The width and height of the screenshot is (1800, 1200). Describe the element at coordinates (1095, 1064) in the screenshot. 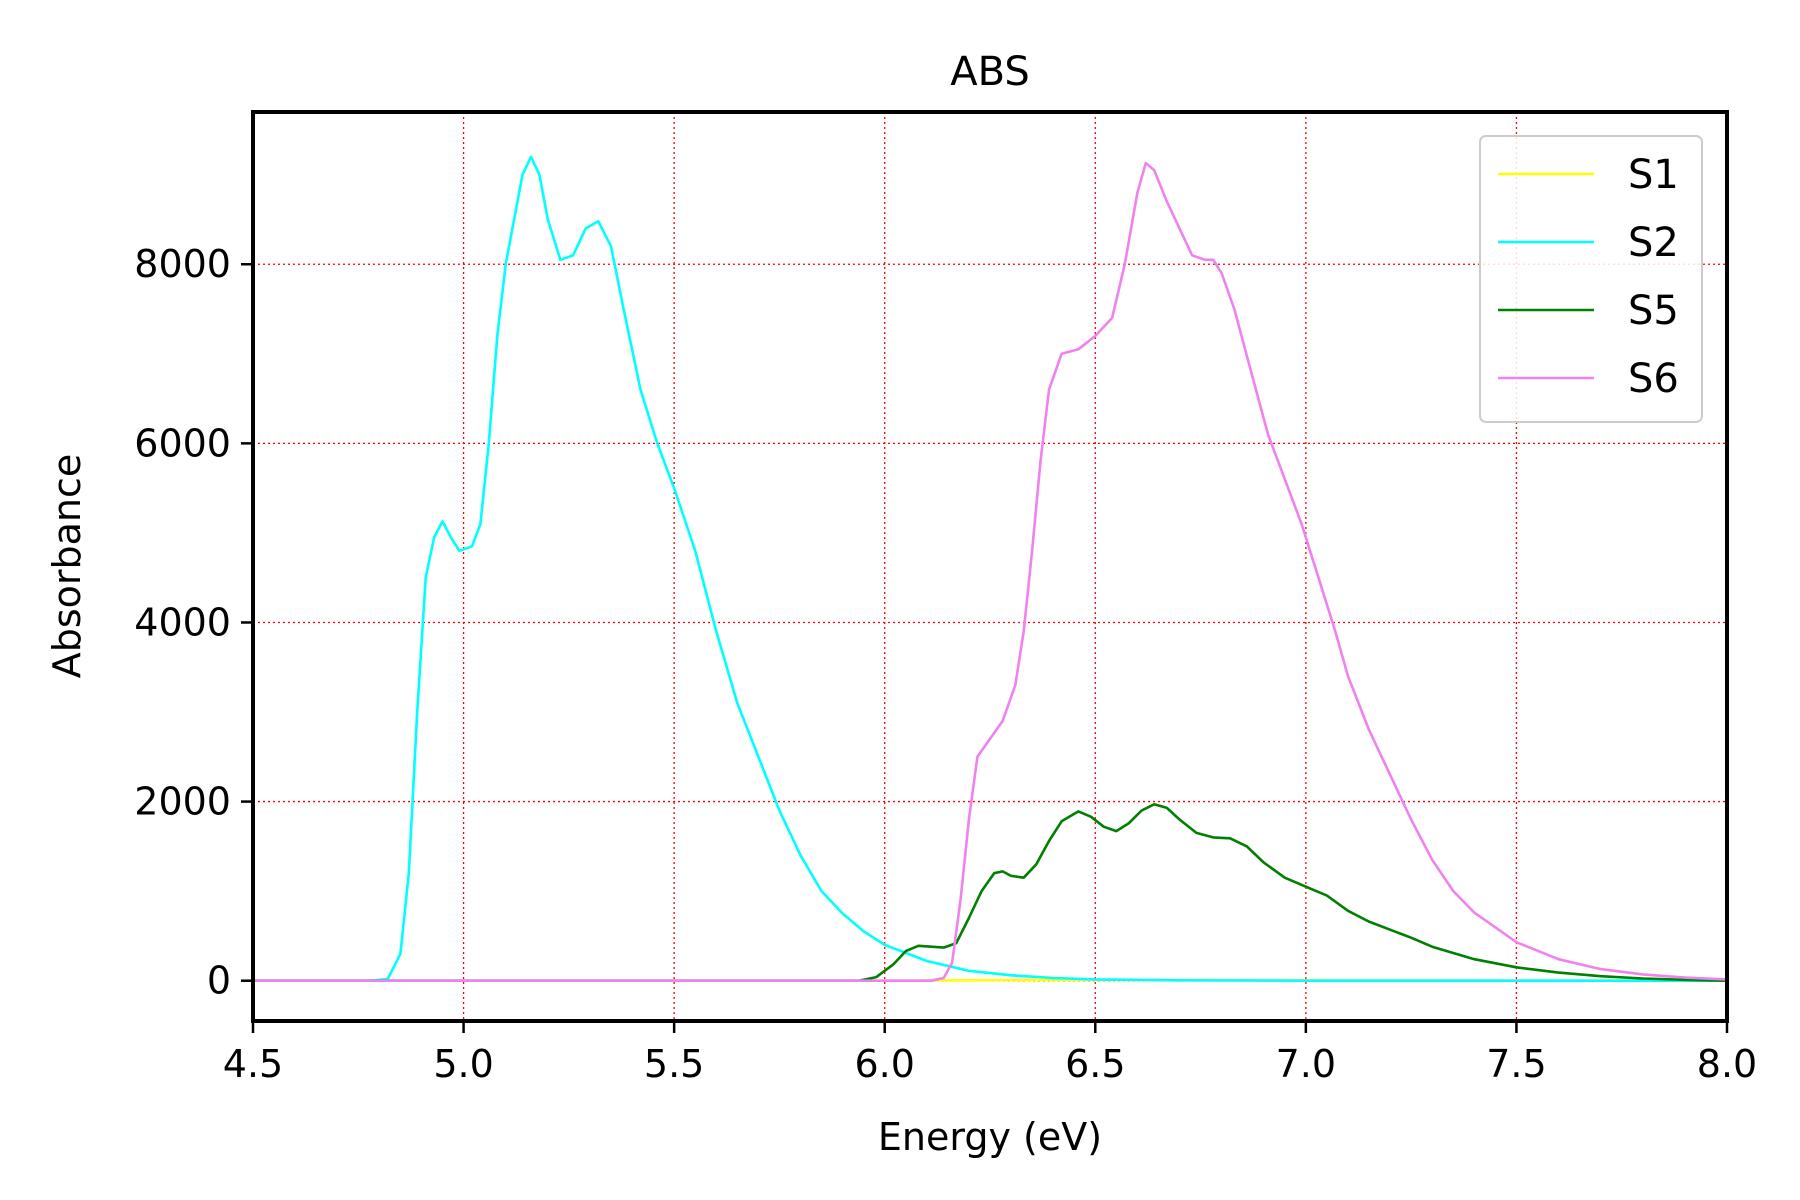

I see `x-tick-label: 6.5` at that location.